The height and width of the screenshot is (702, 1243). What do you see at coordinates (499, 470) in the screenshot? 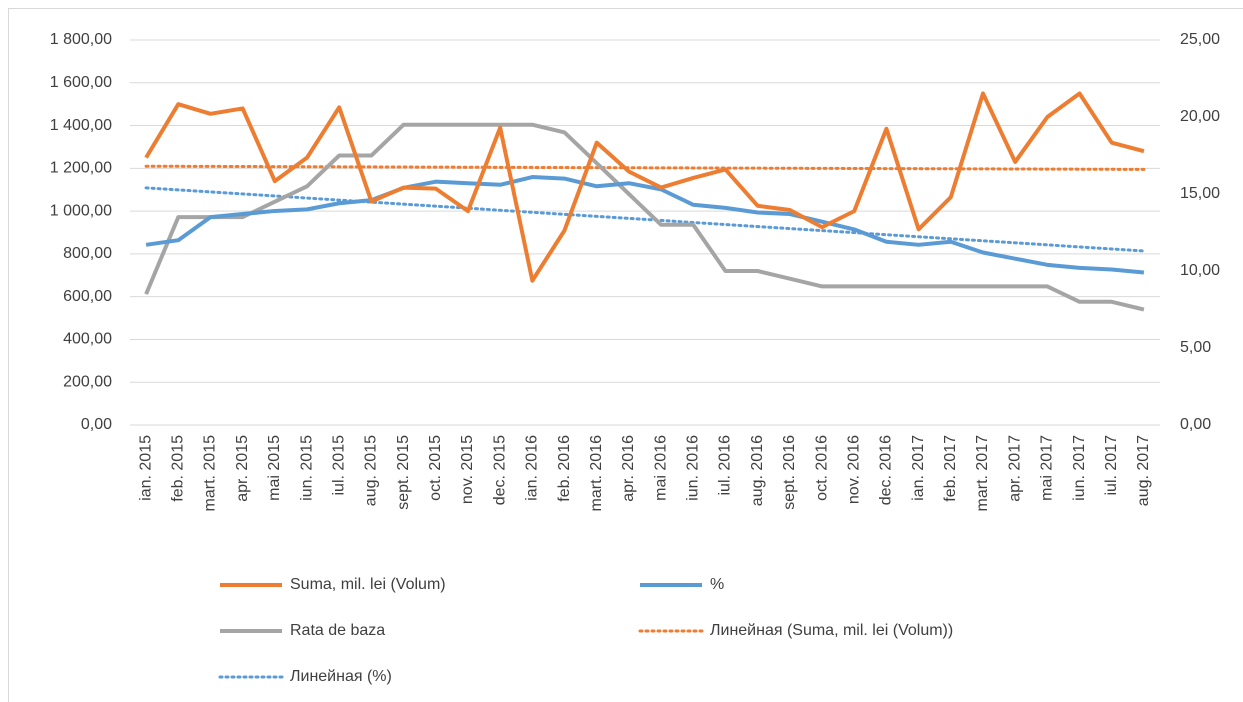
I see `x-tick-label: dec. 2015` at bounding box center [499, 470].